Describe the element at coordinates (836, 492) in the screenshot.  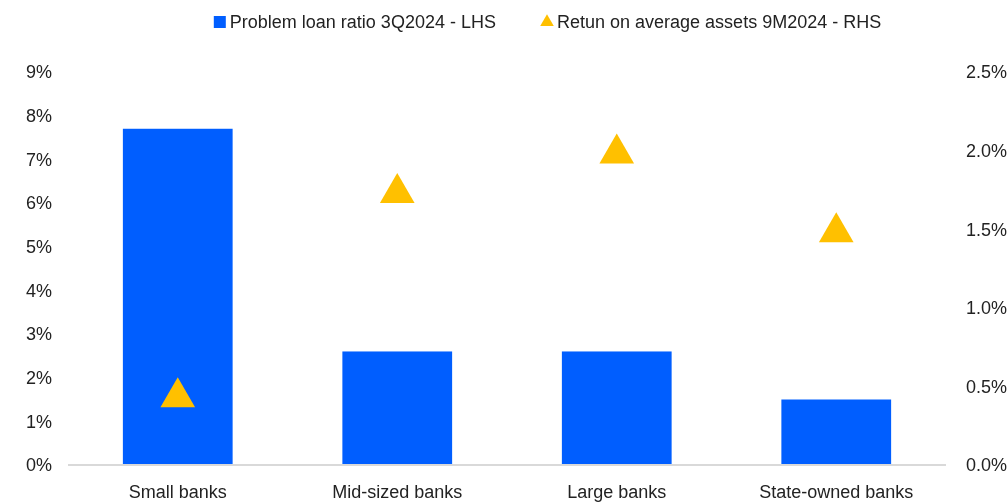
I see `x-tick-label: State-owned banks` at that location.